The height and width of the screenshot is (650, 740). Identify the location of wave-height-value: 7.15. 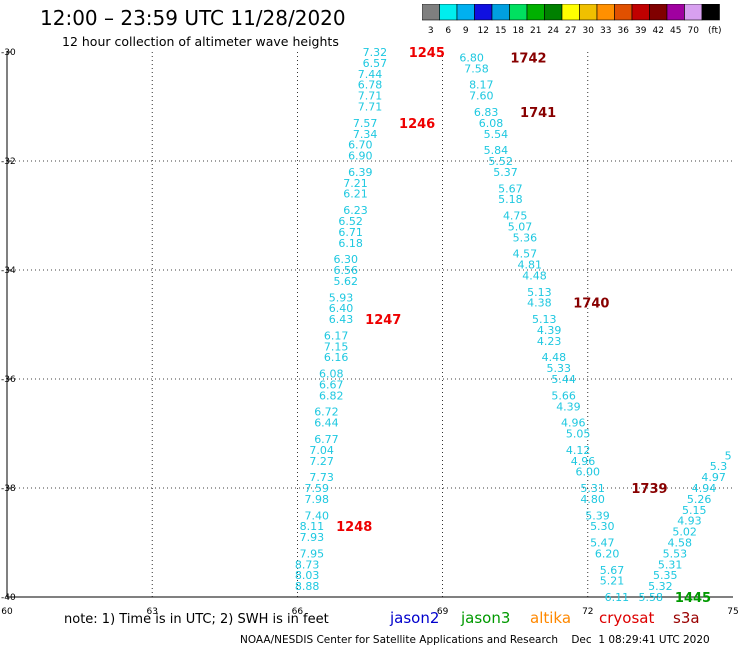
(336, 346).